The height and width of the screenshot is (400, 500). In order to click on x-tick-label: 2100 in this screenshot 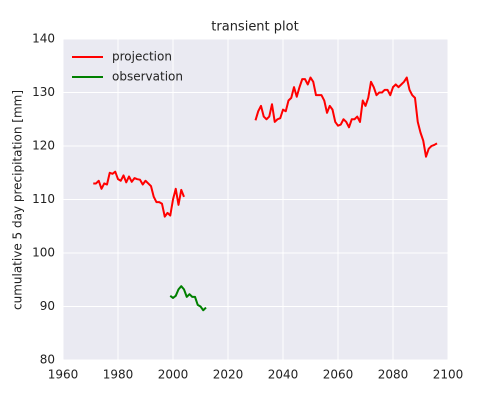, I will do `click(448, 375)`.